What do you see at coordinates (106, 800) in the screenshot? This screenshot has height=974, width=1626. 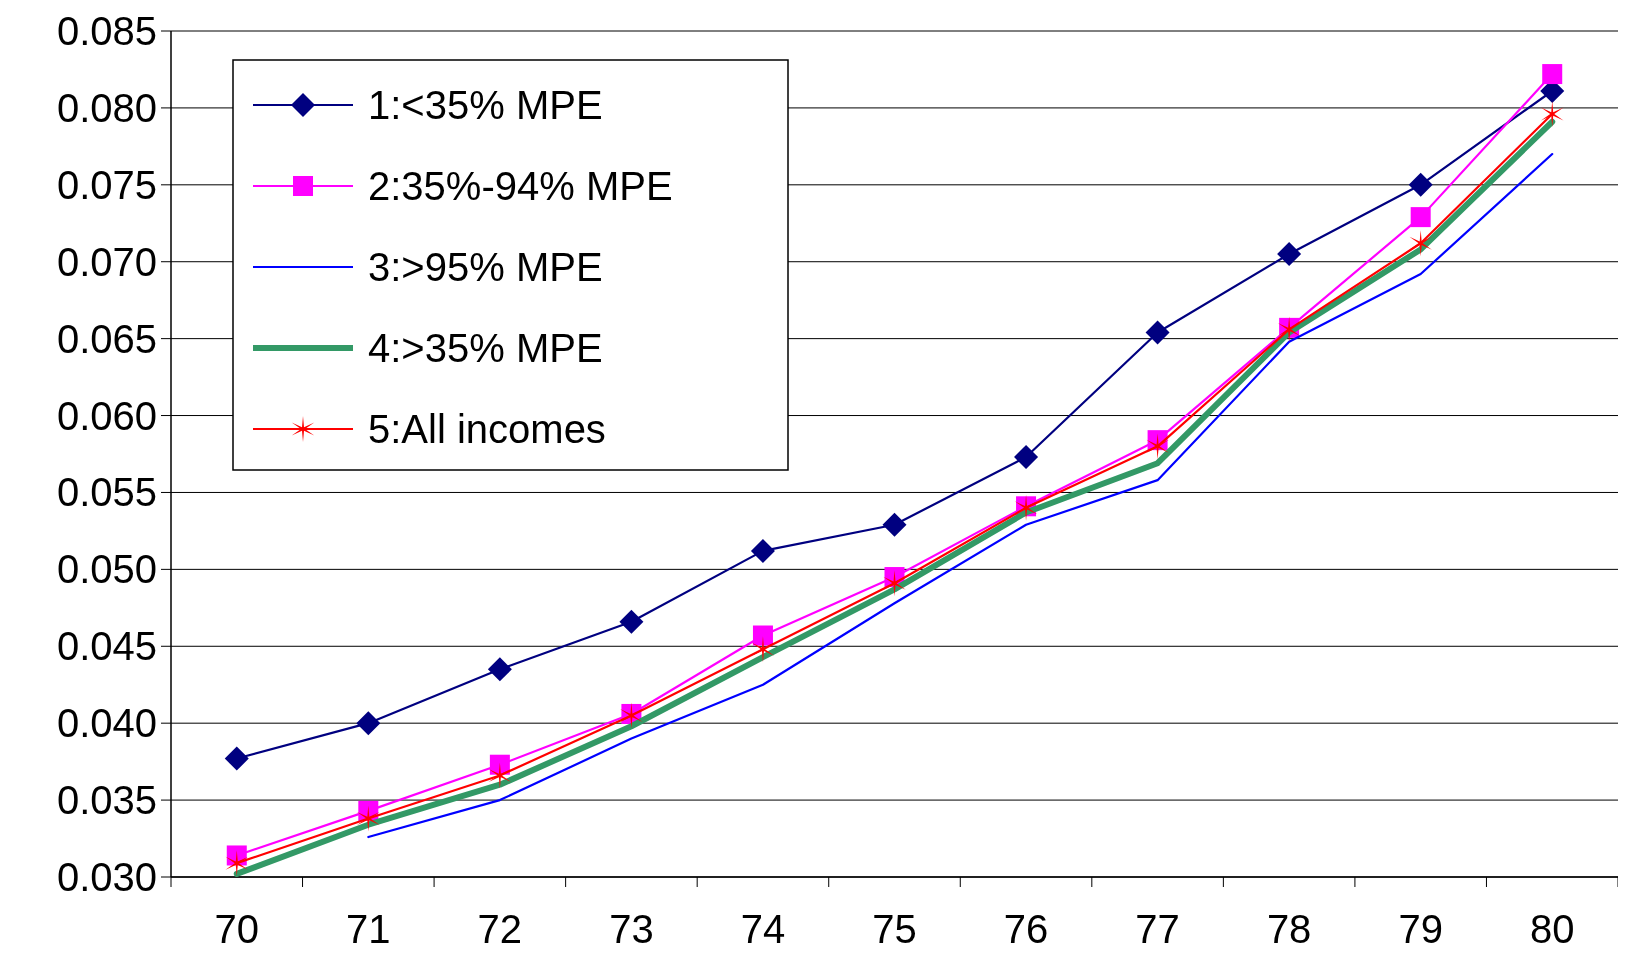 I see `y-tick-label: 0.035` at bounding box center [106, 800].